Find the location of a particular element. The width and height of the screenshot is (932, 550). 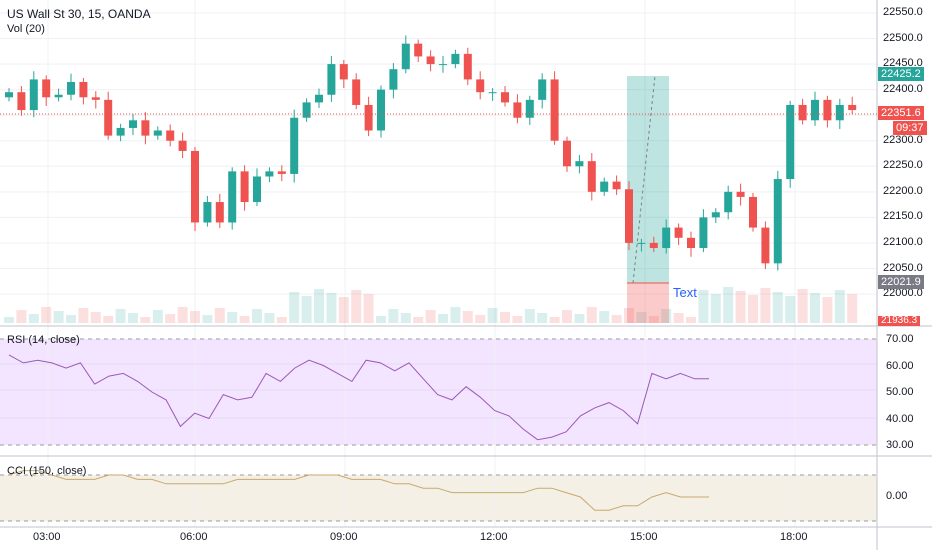

volume-indicator-label: Vol (20) is located at coordinates (26, 29).